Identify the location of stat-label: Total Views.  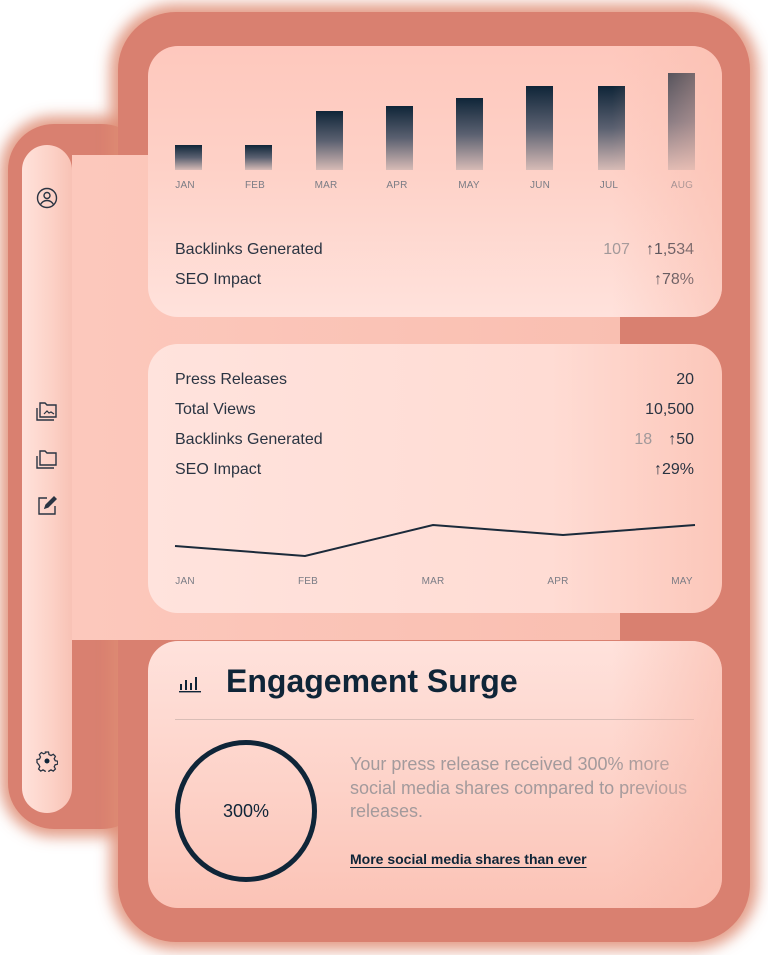
(215, 409).